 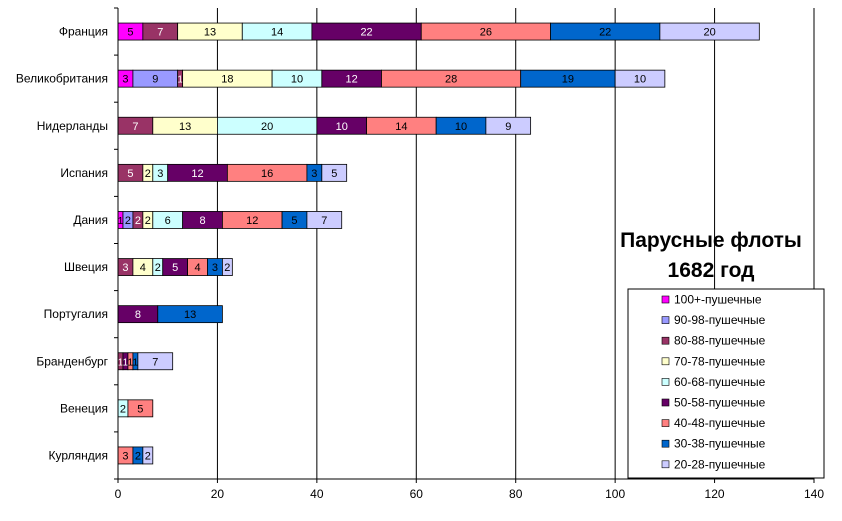 I want to click on chart-title: Парусные флоты, so click(x=711, y=240).